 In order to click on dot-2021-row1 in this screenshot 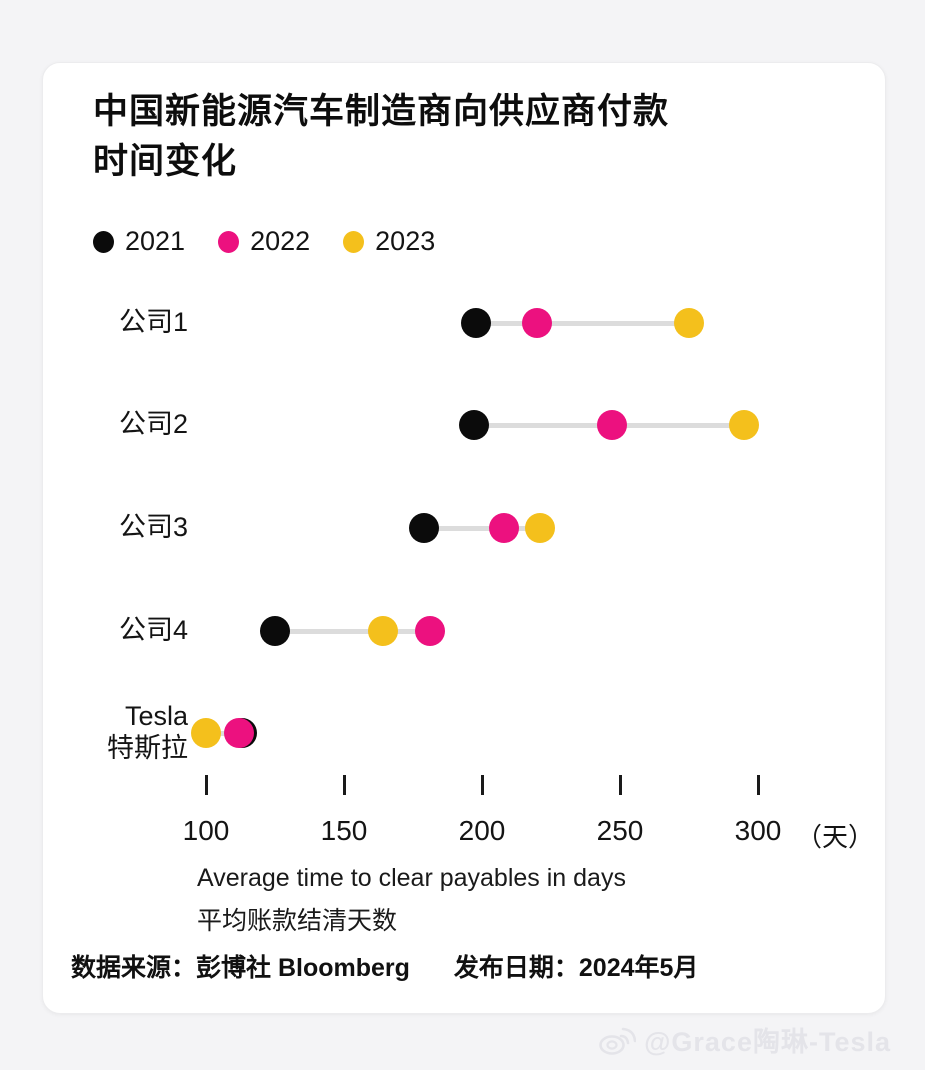, I will do `click(476, 323)`.